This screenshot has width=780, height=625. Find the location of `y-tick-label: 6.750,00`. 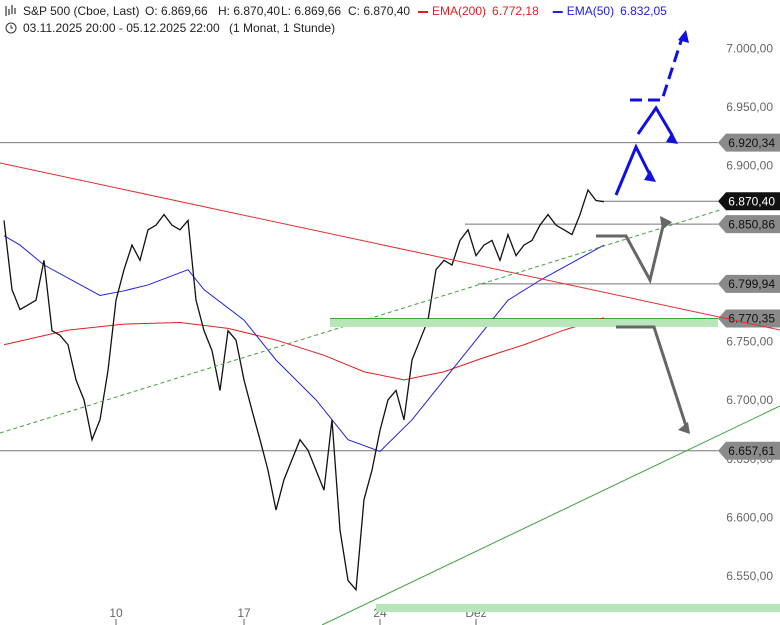

y-tick-label: 6.750,00 is located at coordinates (749, 342).